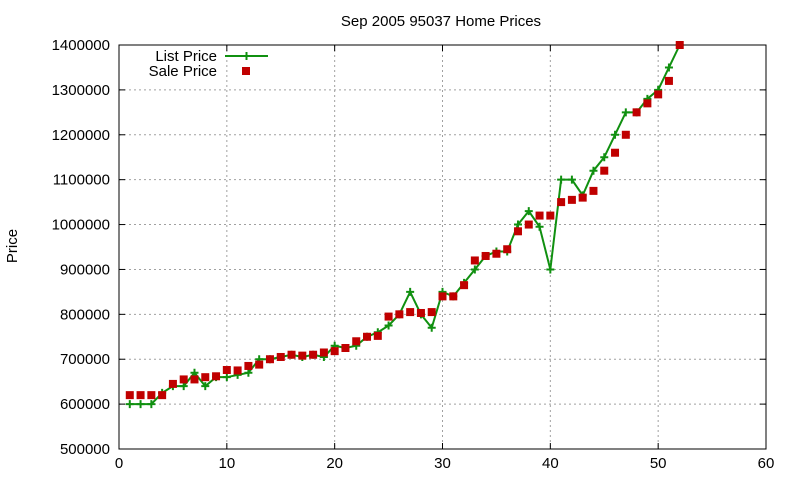  What do you see at coordinates (81, 225) in the screenshot?
I see `y-tick-label: 1000000` at bounding box center [81, 225].